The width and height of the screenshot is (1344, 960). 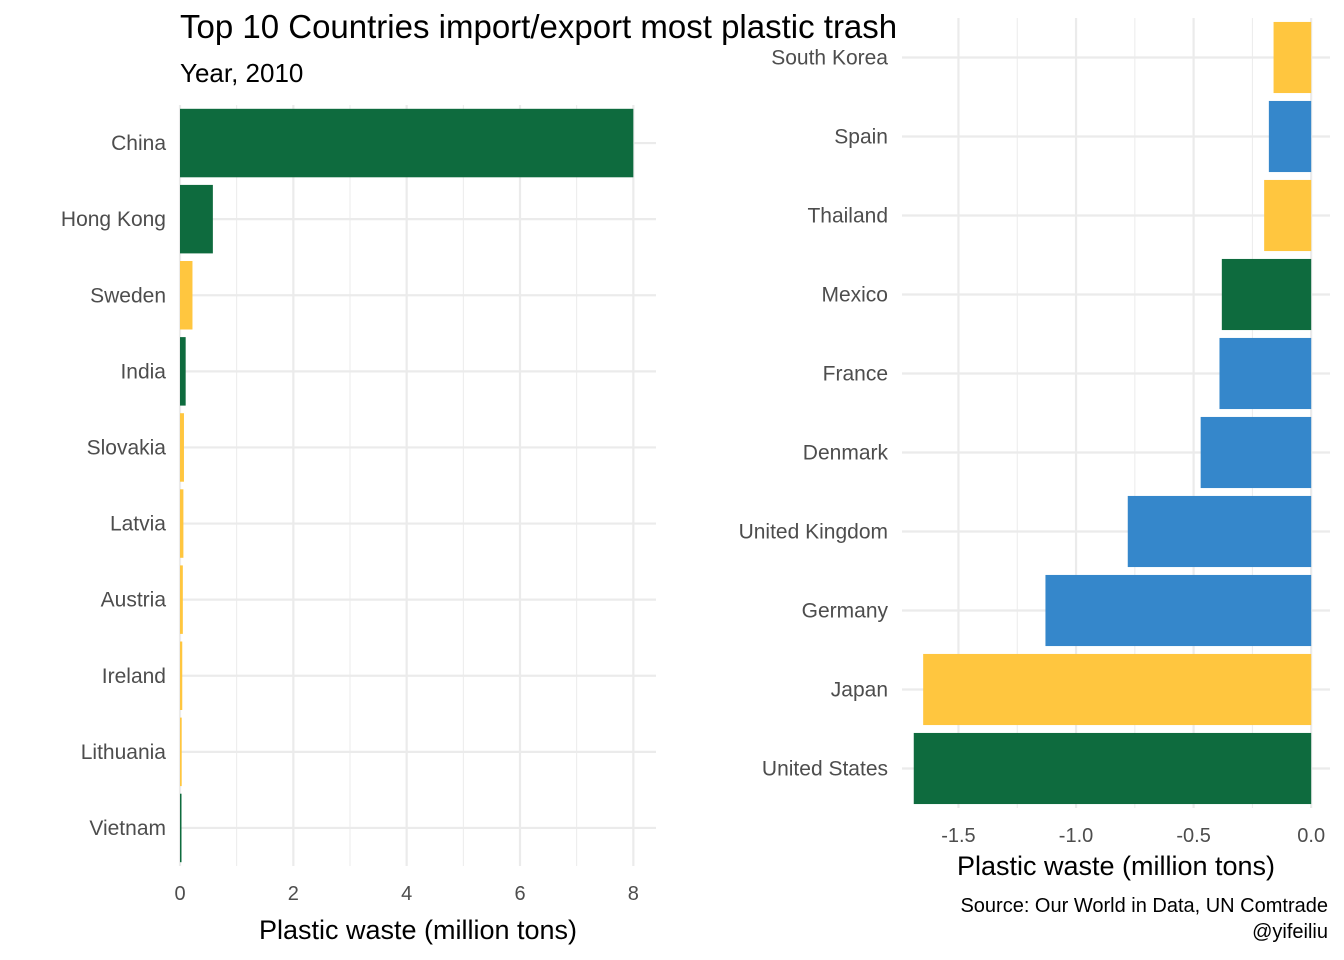 I want to click on bar-united-kingdom, so click(x=1219, y=531).